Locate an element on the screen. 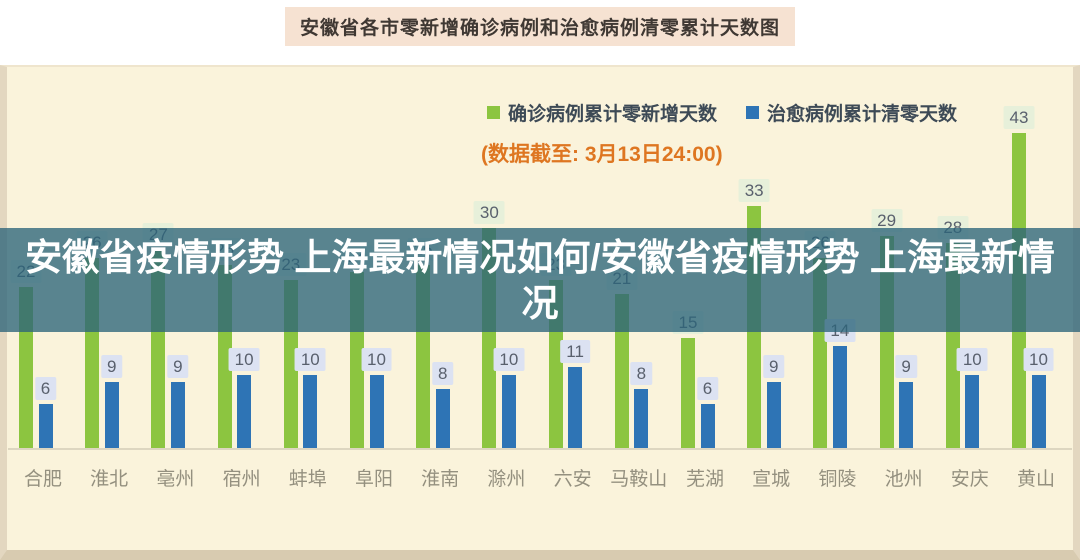 The height and width of the screenshot is (560, 1080). bar-cured-芜湖 is located at coordinates (707, 426).